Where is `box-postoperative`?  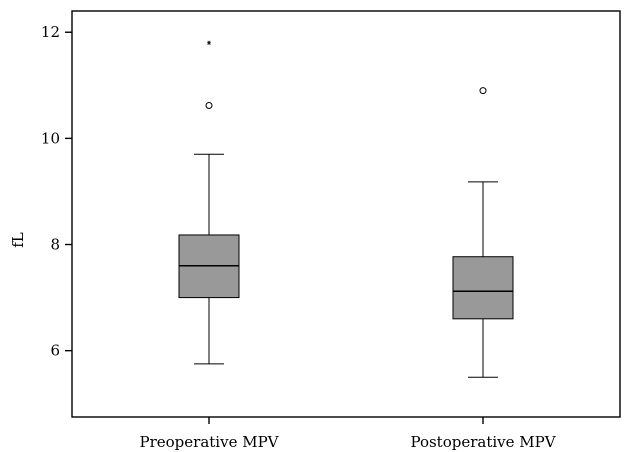
box-postoperative is located at coordinates (483, 232).